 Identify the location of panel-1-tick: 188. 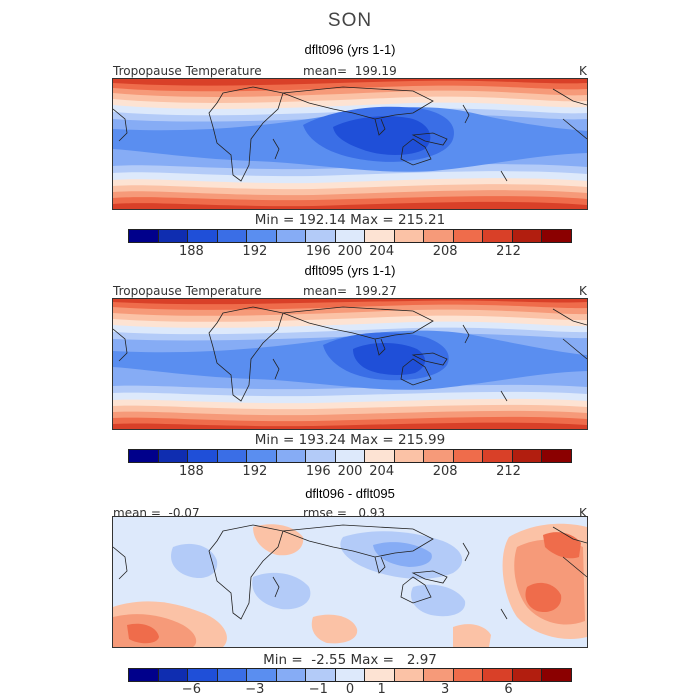
(191, 251).